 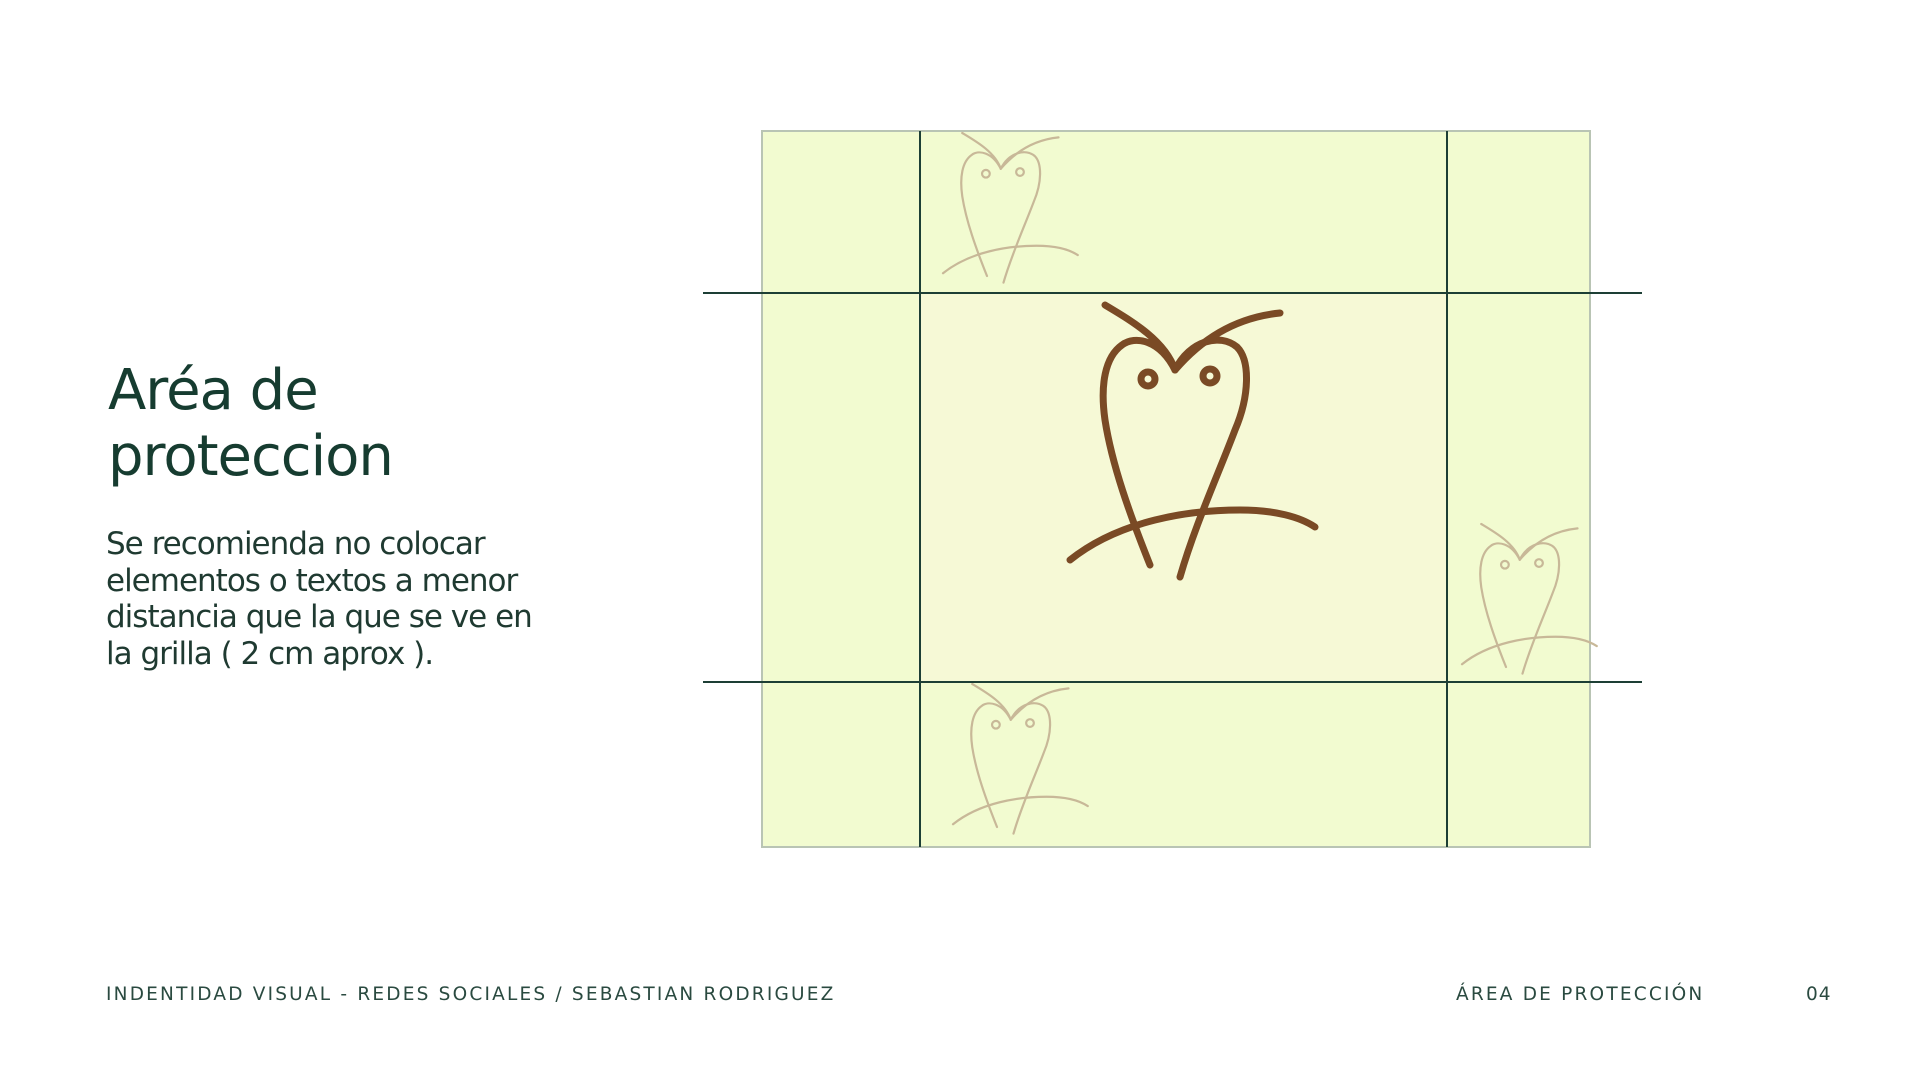 What do you see at coordinates (251, 456) in the screenshot?
I see `page-title-line-2: proteccion` at bounding box center [251, 456].